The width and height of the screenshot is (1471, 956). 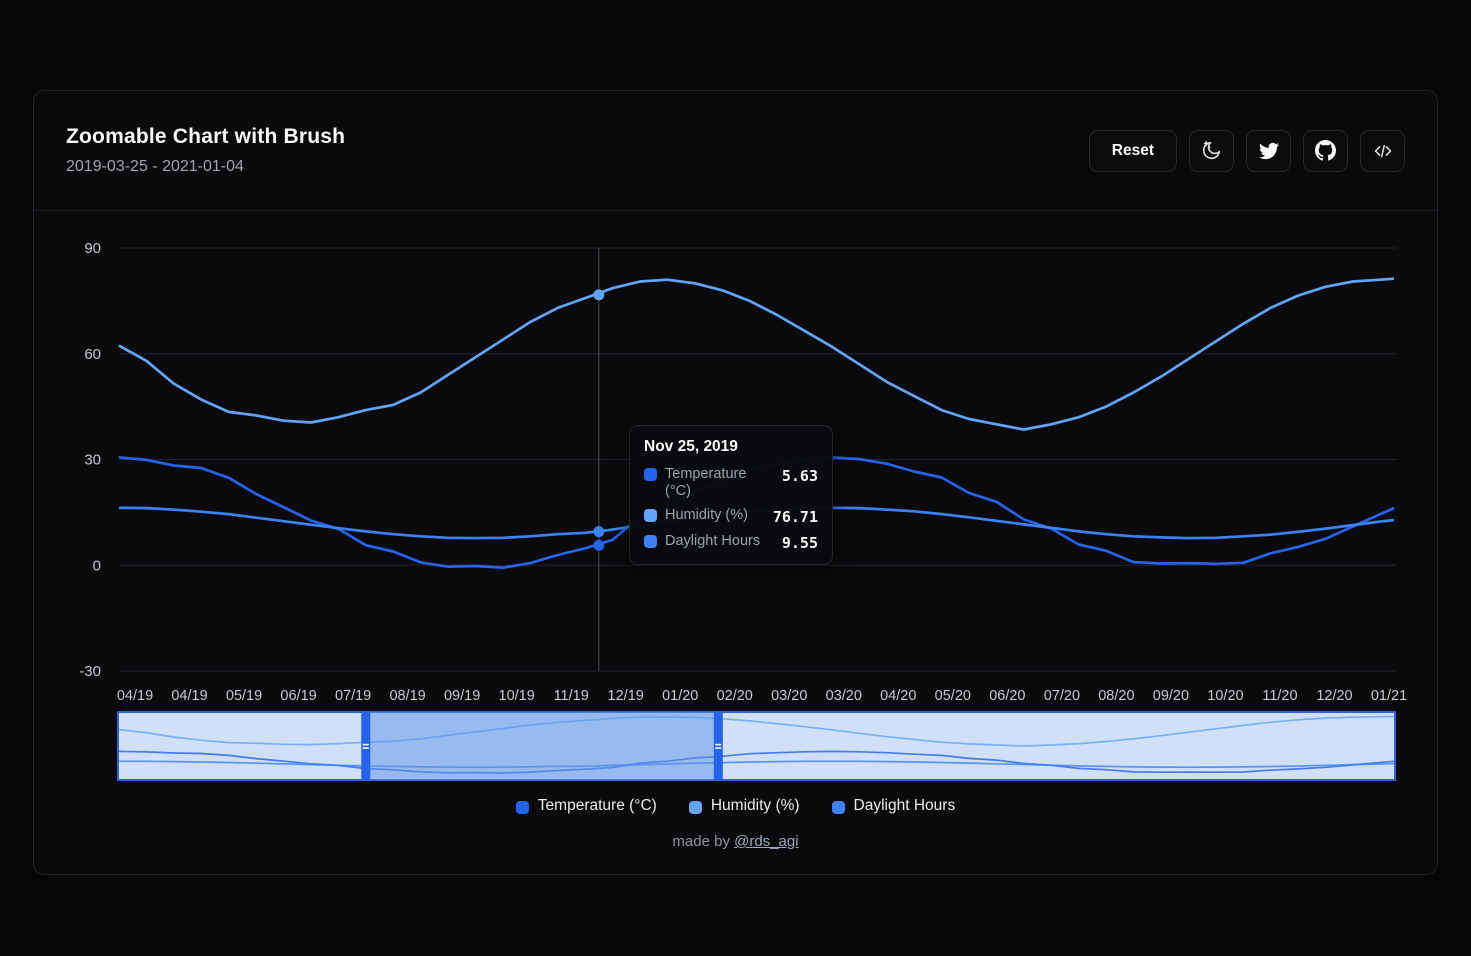 I want to click on x-axis-label: 01/21, so click(x=1389, y=696).